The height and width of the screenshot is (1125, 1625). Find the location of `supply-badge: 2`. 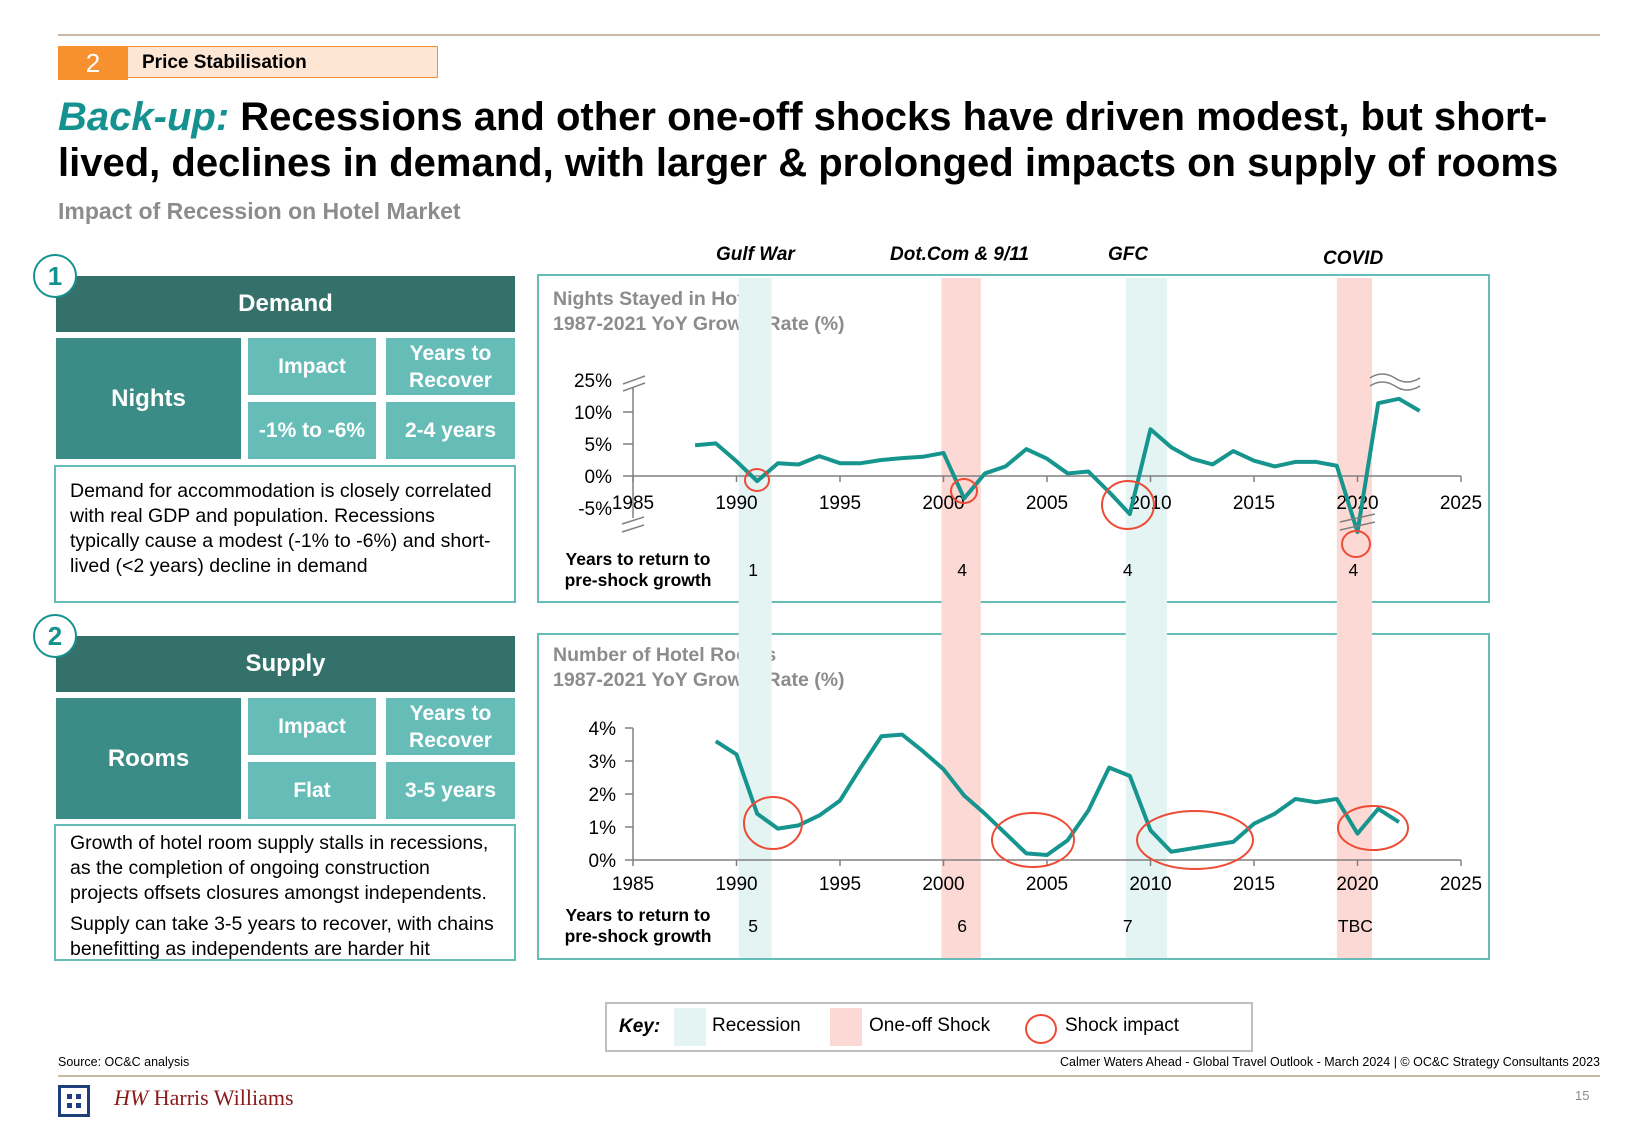

supply-badge: 2 is located at coordinates (55, 636).